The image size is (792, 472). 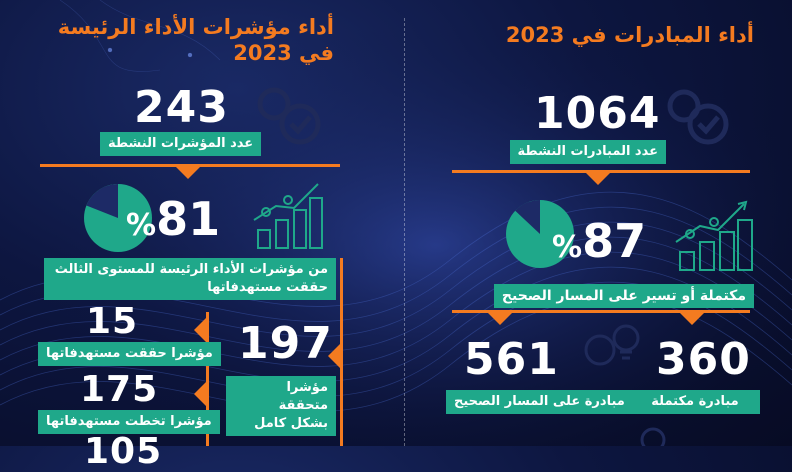 I want to click on initiatives-title: أداء المبادرات في 2023, so click(x=629, y=35).